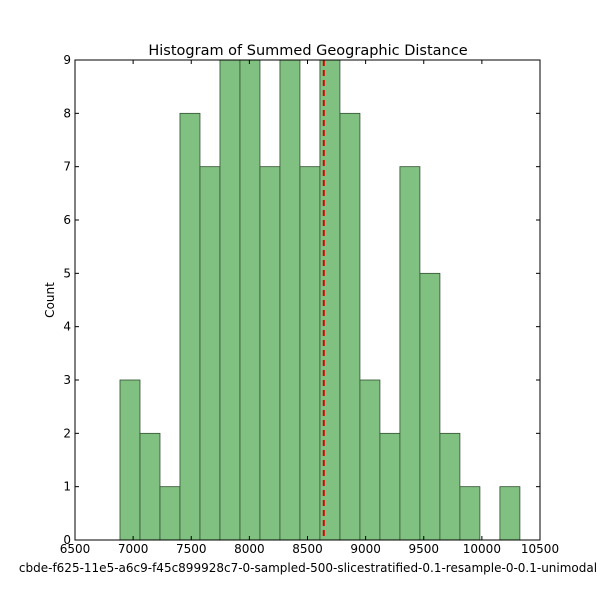  What do you see at coordinates (67, 113) in the screenshot?
I see `y-tick-label: 8` at bounding box center [67, 113].